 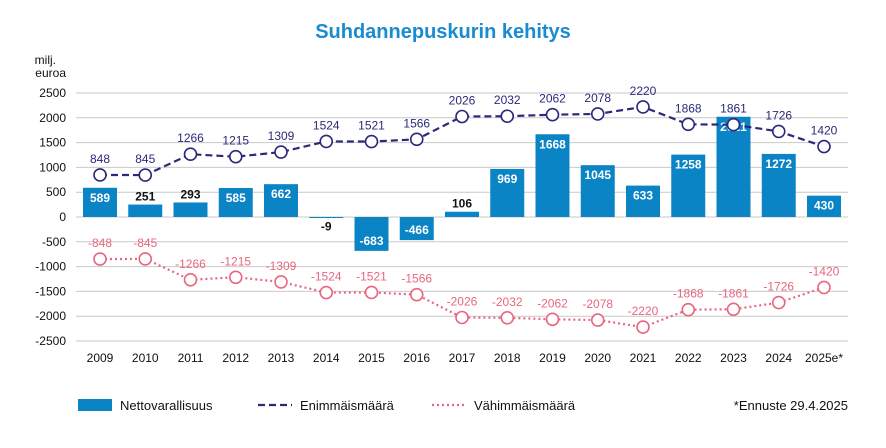 I want to click on y-tick-label: 1000, so click(x=52, y=167).